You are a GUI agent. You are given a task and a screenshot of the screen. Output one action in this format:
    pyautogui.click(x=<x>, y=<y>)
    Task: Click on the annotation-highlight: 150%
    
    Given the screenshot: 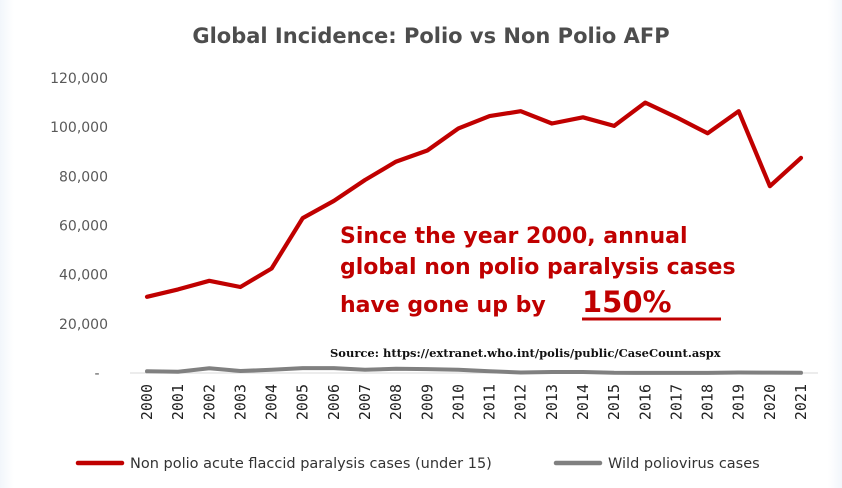 What is the action you would take?
    pyautogui.click(x=627, y=302)
    